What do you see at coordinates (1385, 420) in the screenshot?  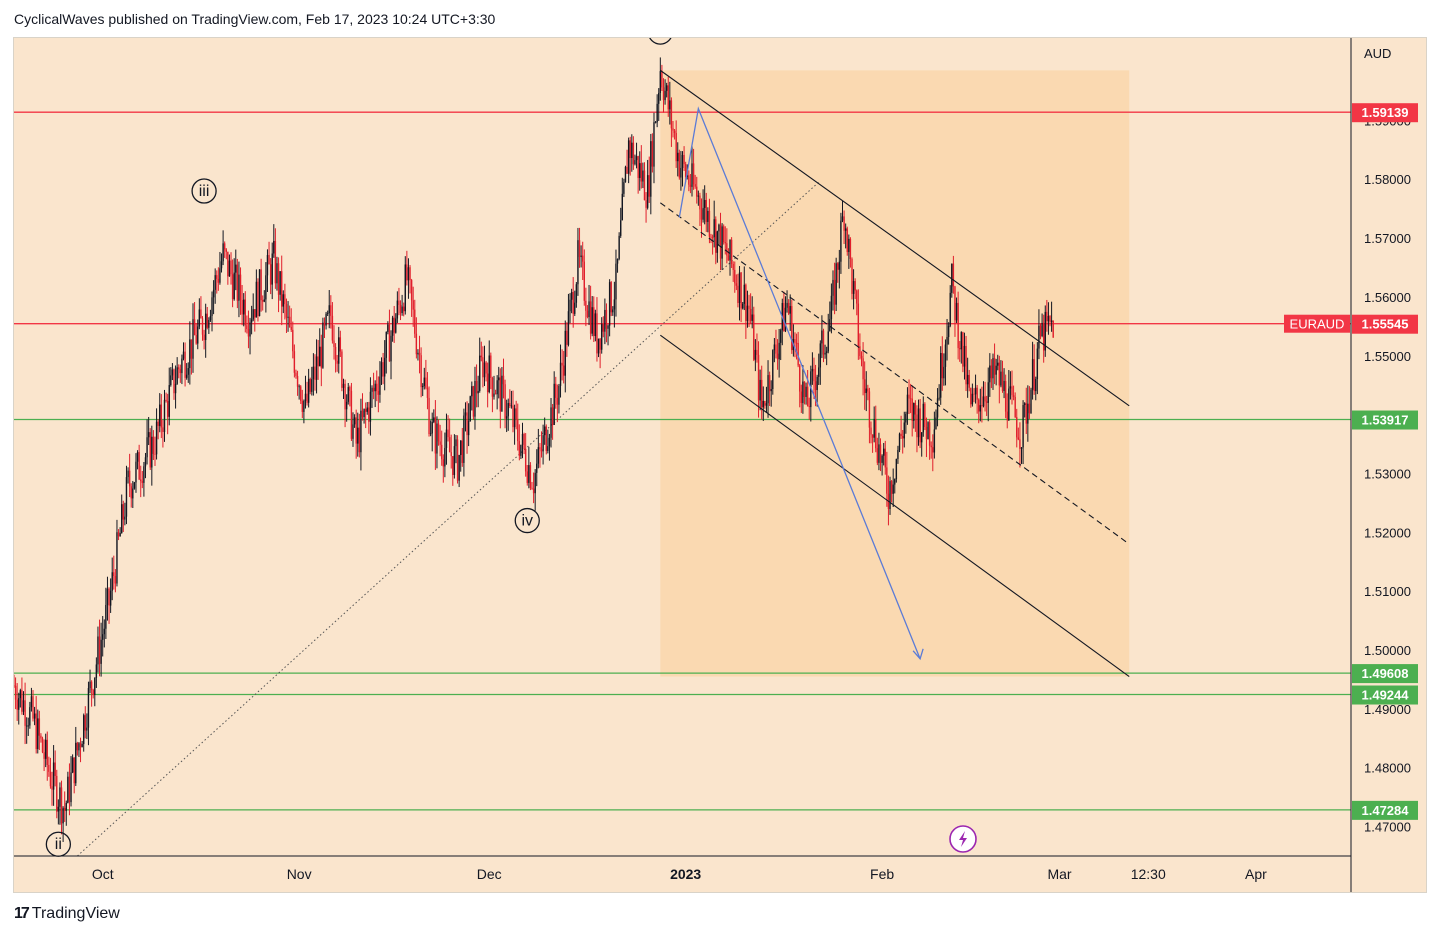 I see `price-tag-label: 1.53917` at bounding box center [1385, 420].